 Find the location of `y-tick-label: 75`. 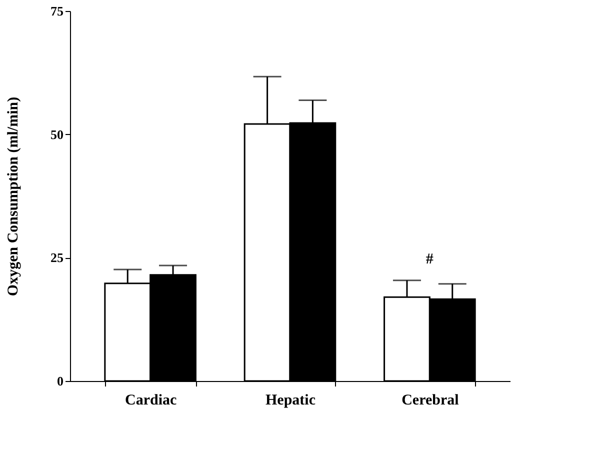

y-tick-label: 75 is located at coordinates (57, 11).